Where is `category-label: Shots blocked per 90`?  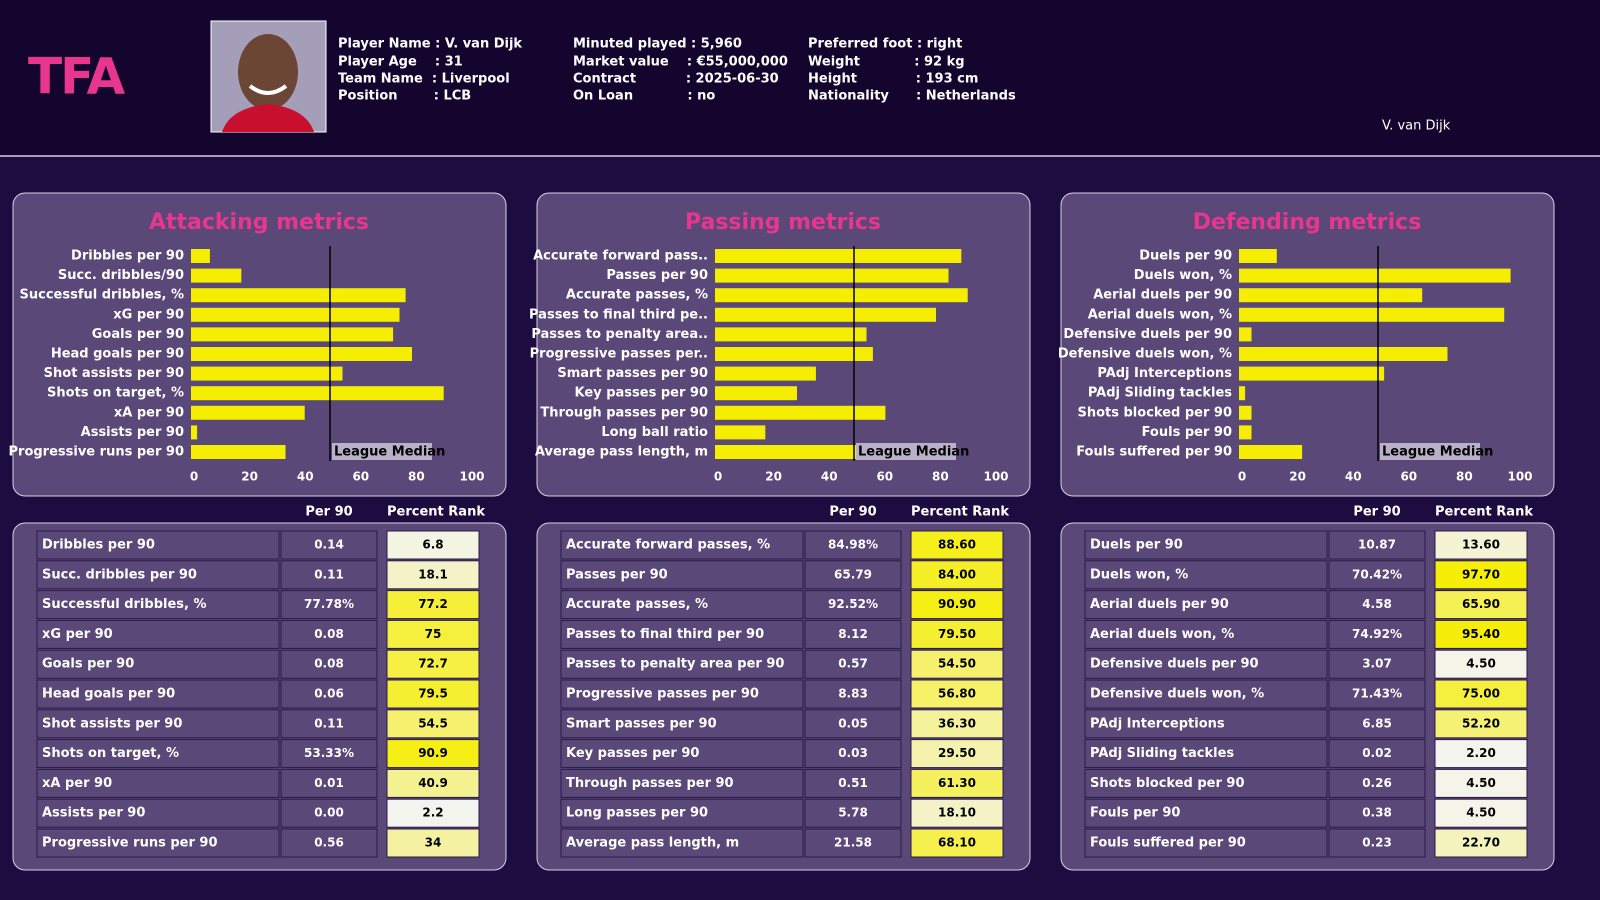
category-label: Shots blocked per 90 is located at coordinates (1154, 412).